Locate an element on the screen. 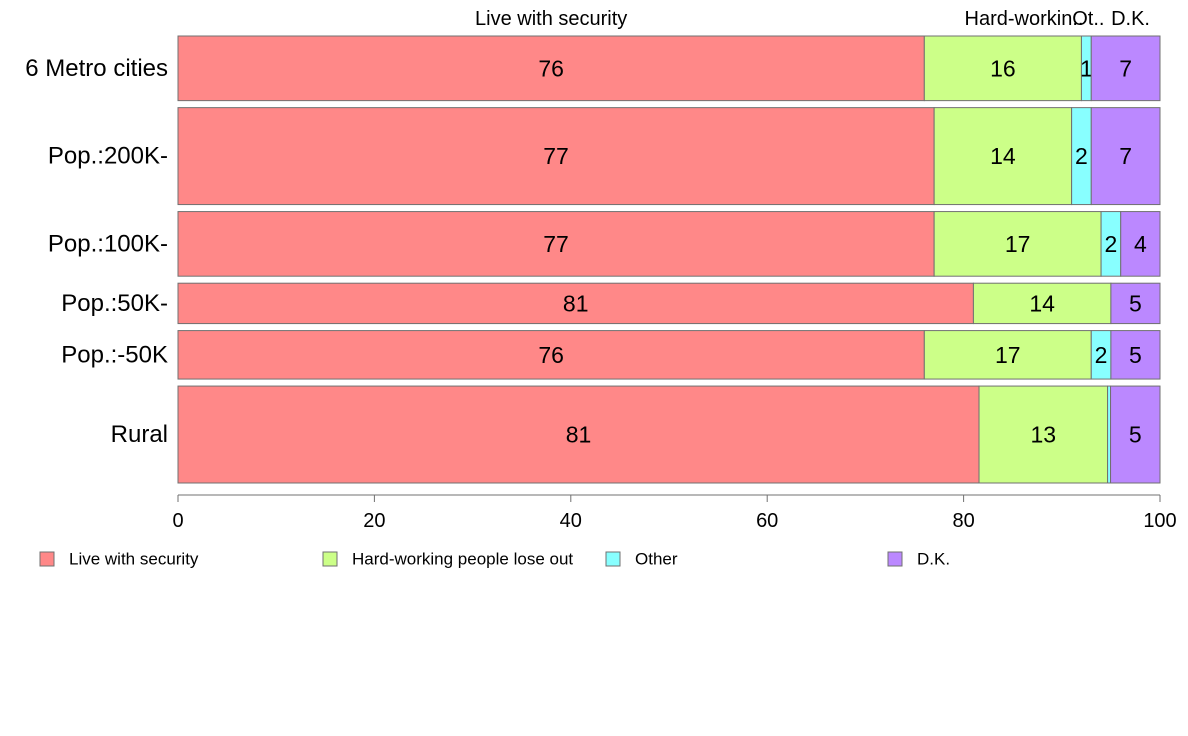  x-tick-label: 80 is located at coordinates (963, 521).